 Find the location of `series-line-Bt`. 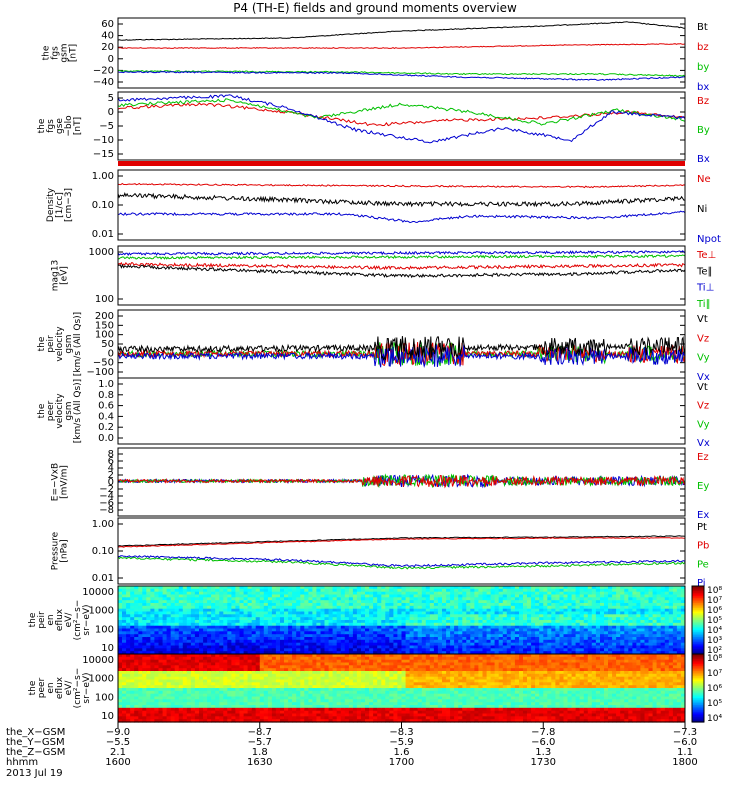

series-line-Bt is located at coordinates (401, 31).